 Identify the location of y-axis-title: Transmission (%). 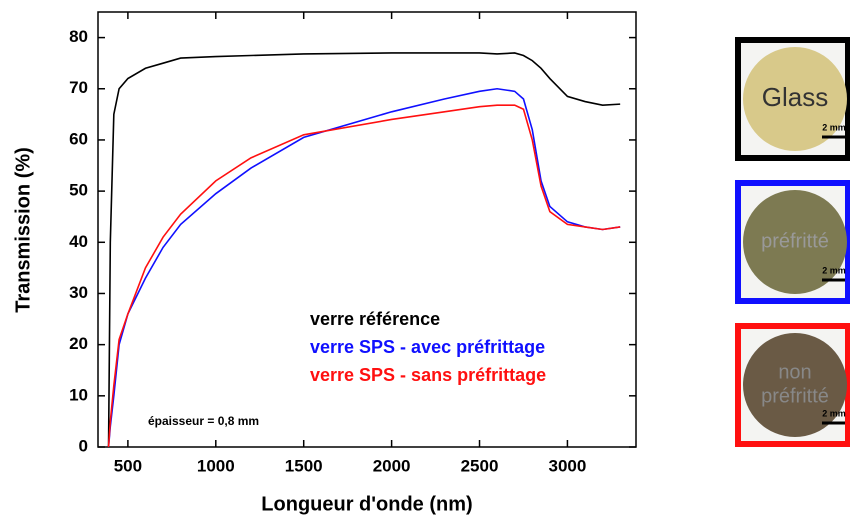
(23, 230).